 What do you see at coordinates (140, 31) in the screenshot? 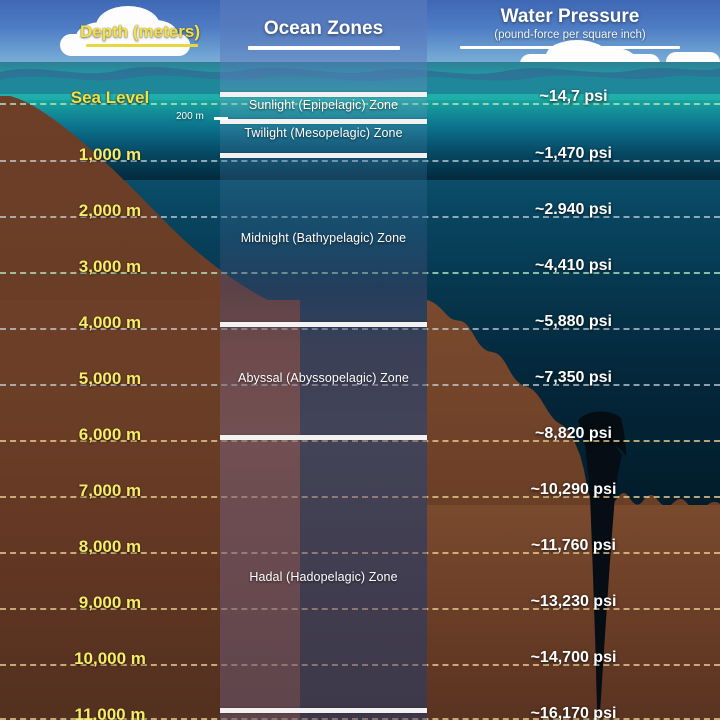
I see `depth-column-header: Depth (meters)` at bounding box center [140, 31].